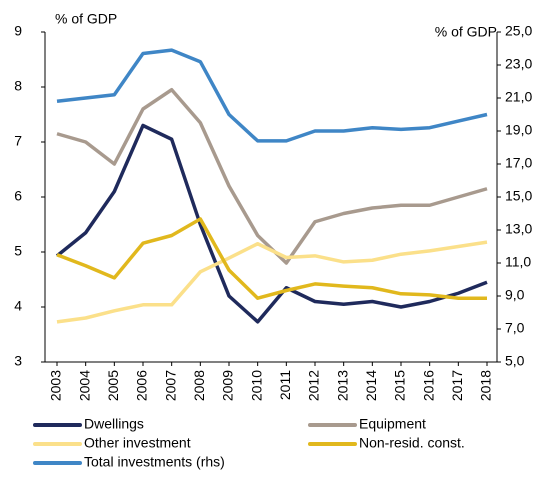 Image resolution: width=557 pixels, height=502 pixels. What do you see at coordinates (170, 385) in the screenshot?
I see `x-tick-label: 2007` at bounding box center [170, 385].